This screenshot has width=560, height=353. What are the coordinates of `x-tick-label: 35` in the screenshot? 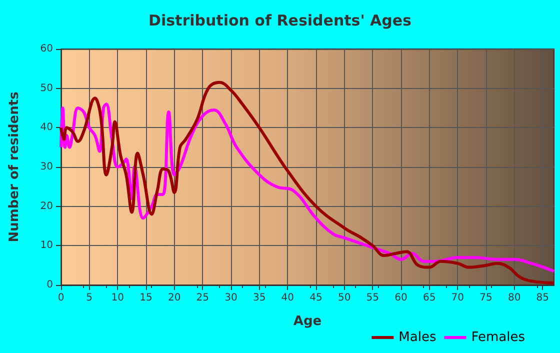 It's located at (259, 298).